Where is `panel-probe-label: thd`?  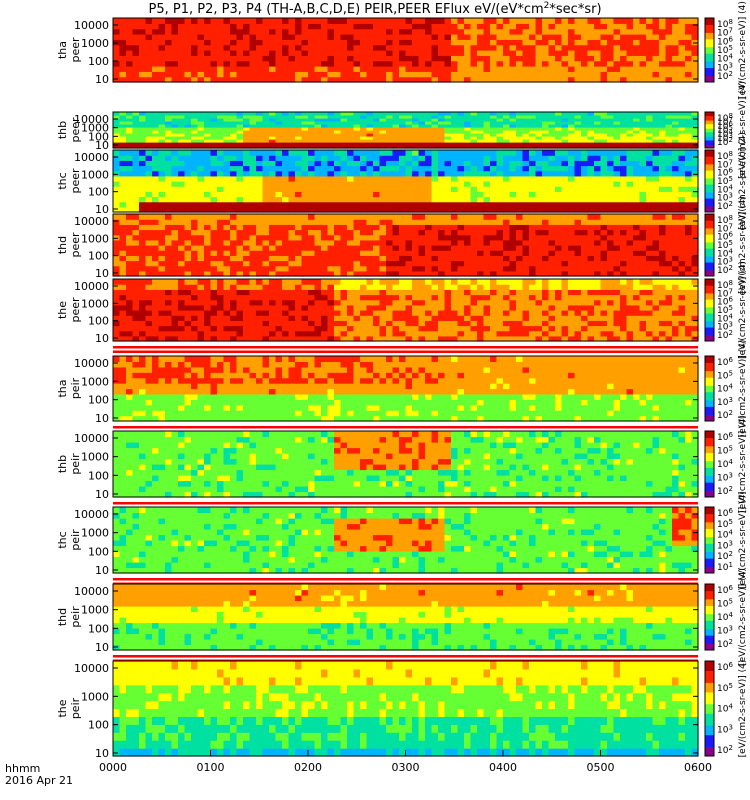 panel-probe-label: thd is located at coordinates (62, 245).